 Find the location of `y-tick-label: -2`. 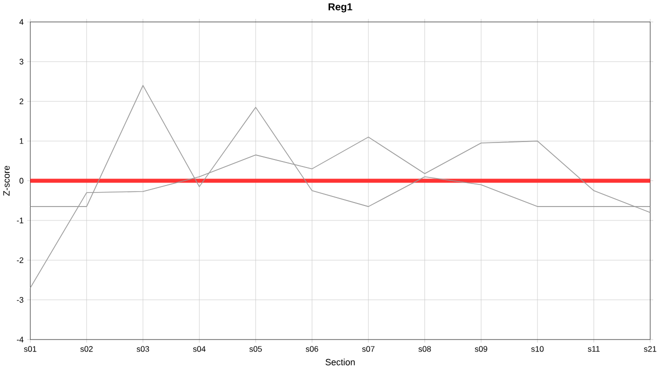

y-tick-label: -2 is located at coordinates (20, 261).